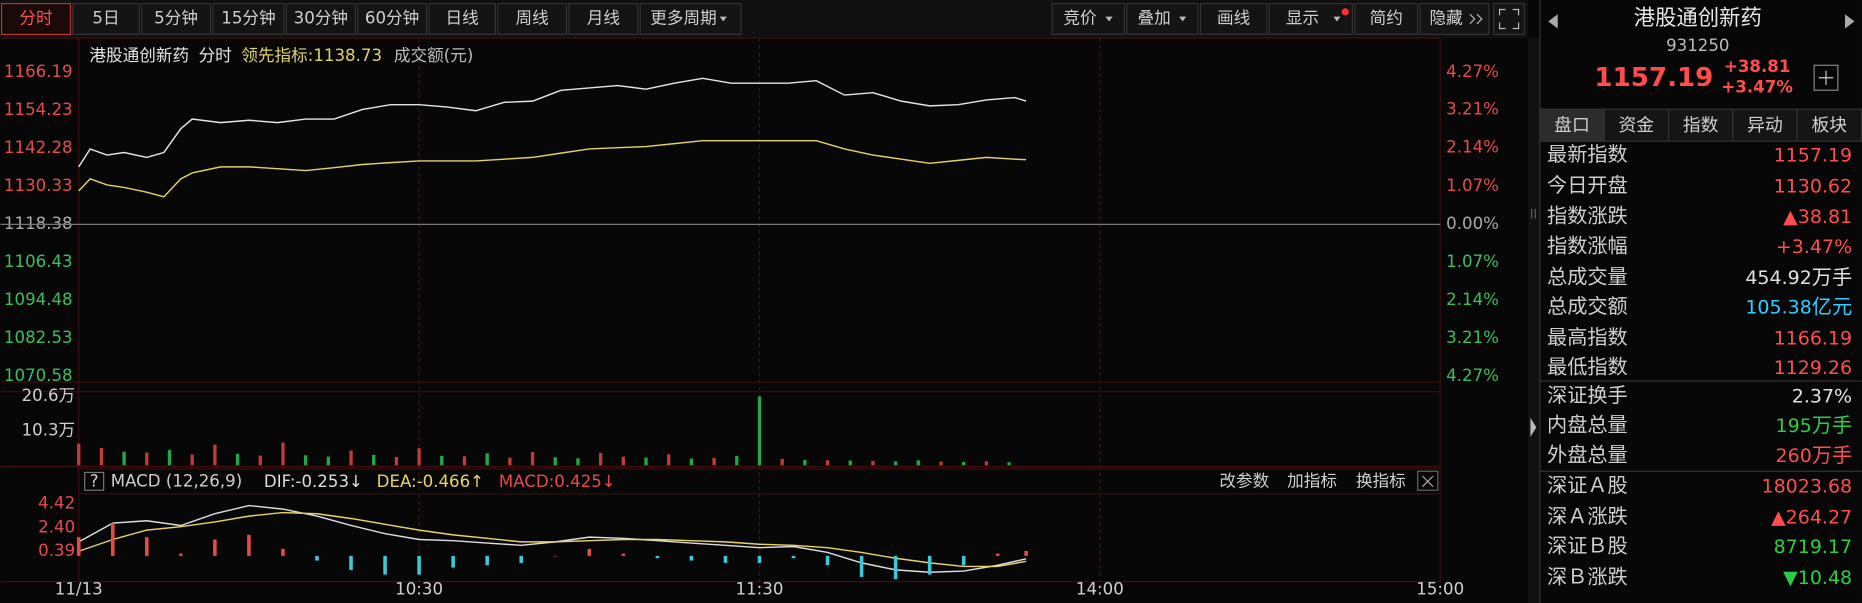 This screenshot has height=603, width=1862. Describe the element at coordinates (1778, 307) in the screenshot. I see `row-number: 105.38` at that location.